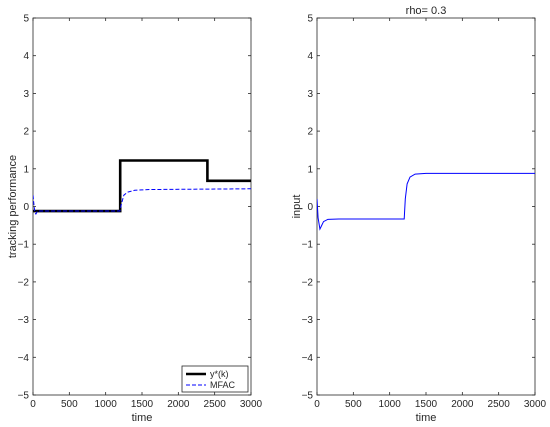 The width and height of the screenshot is (550, 427). I want to click on y-axis-label: tracking performance, so click(13, 206).